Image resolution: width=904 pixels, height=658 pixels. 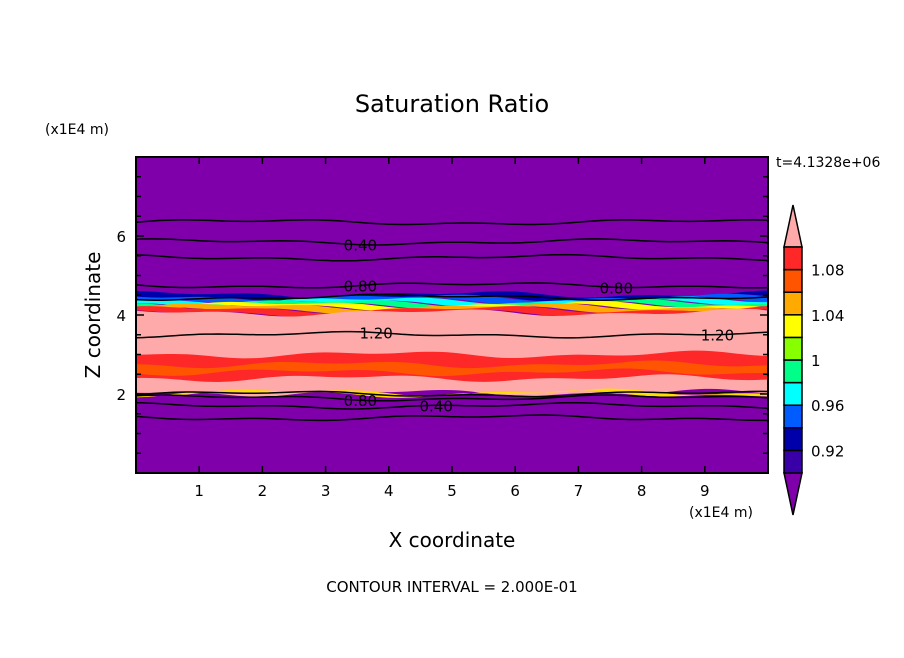 I want to click on x-tick-label: 3, so click(x=326, y=491).